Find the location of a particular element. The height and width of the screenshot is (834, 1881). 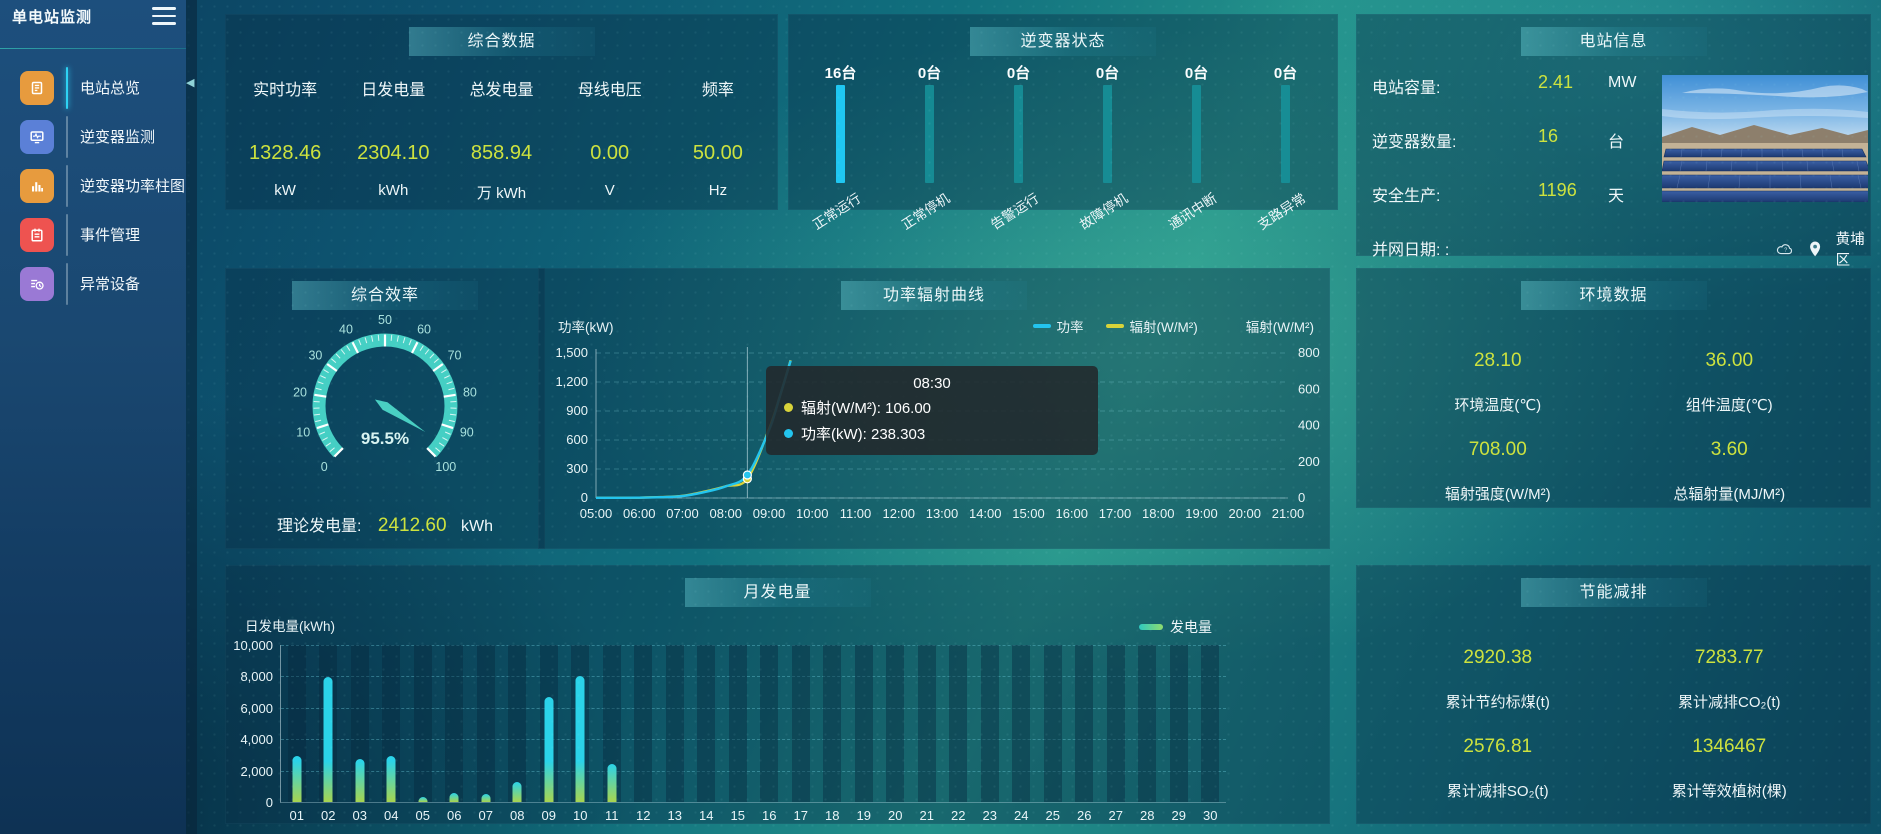

svg-text: 13:00 is located at coordinates (942, 513).